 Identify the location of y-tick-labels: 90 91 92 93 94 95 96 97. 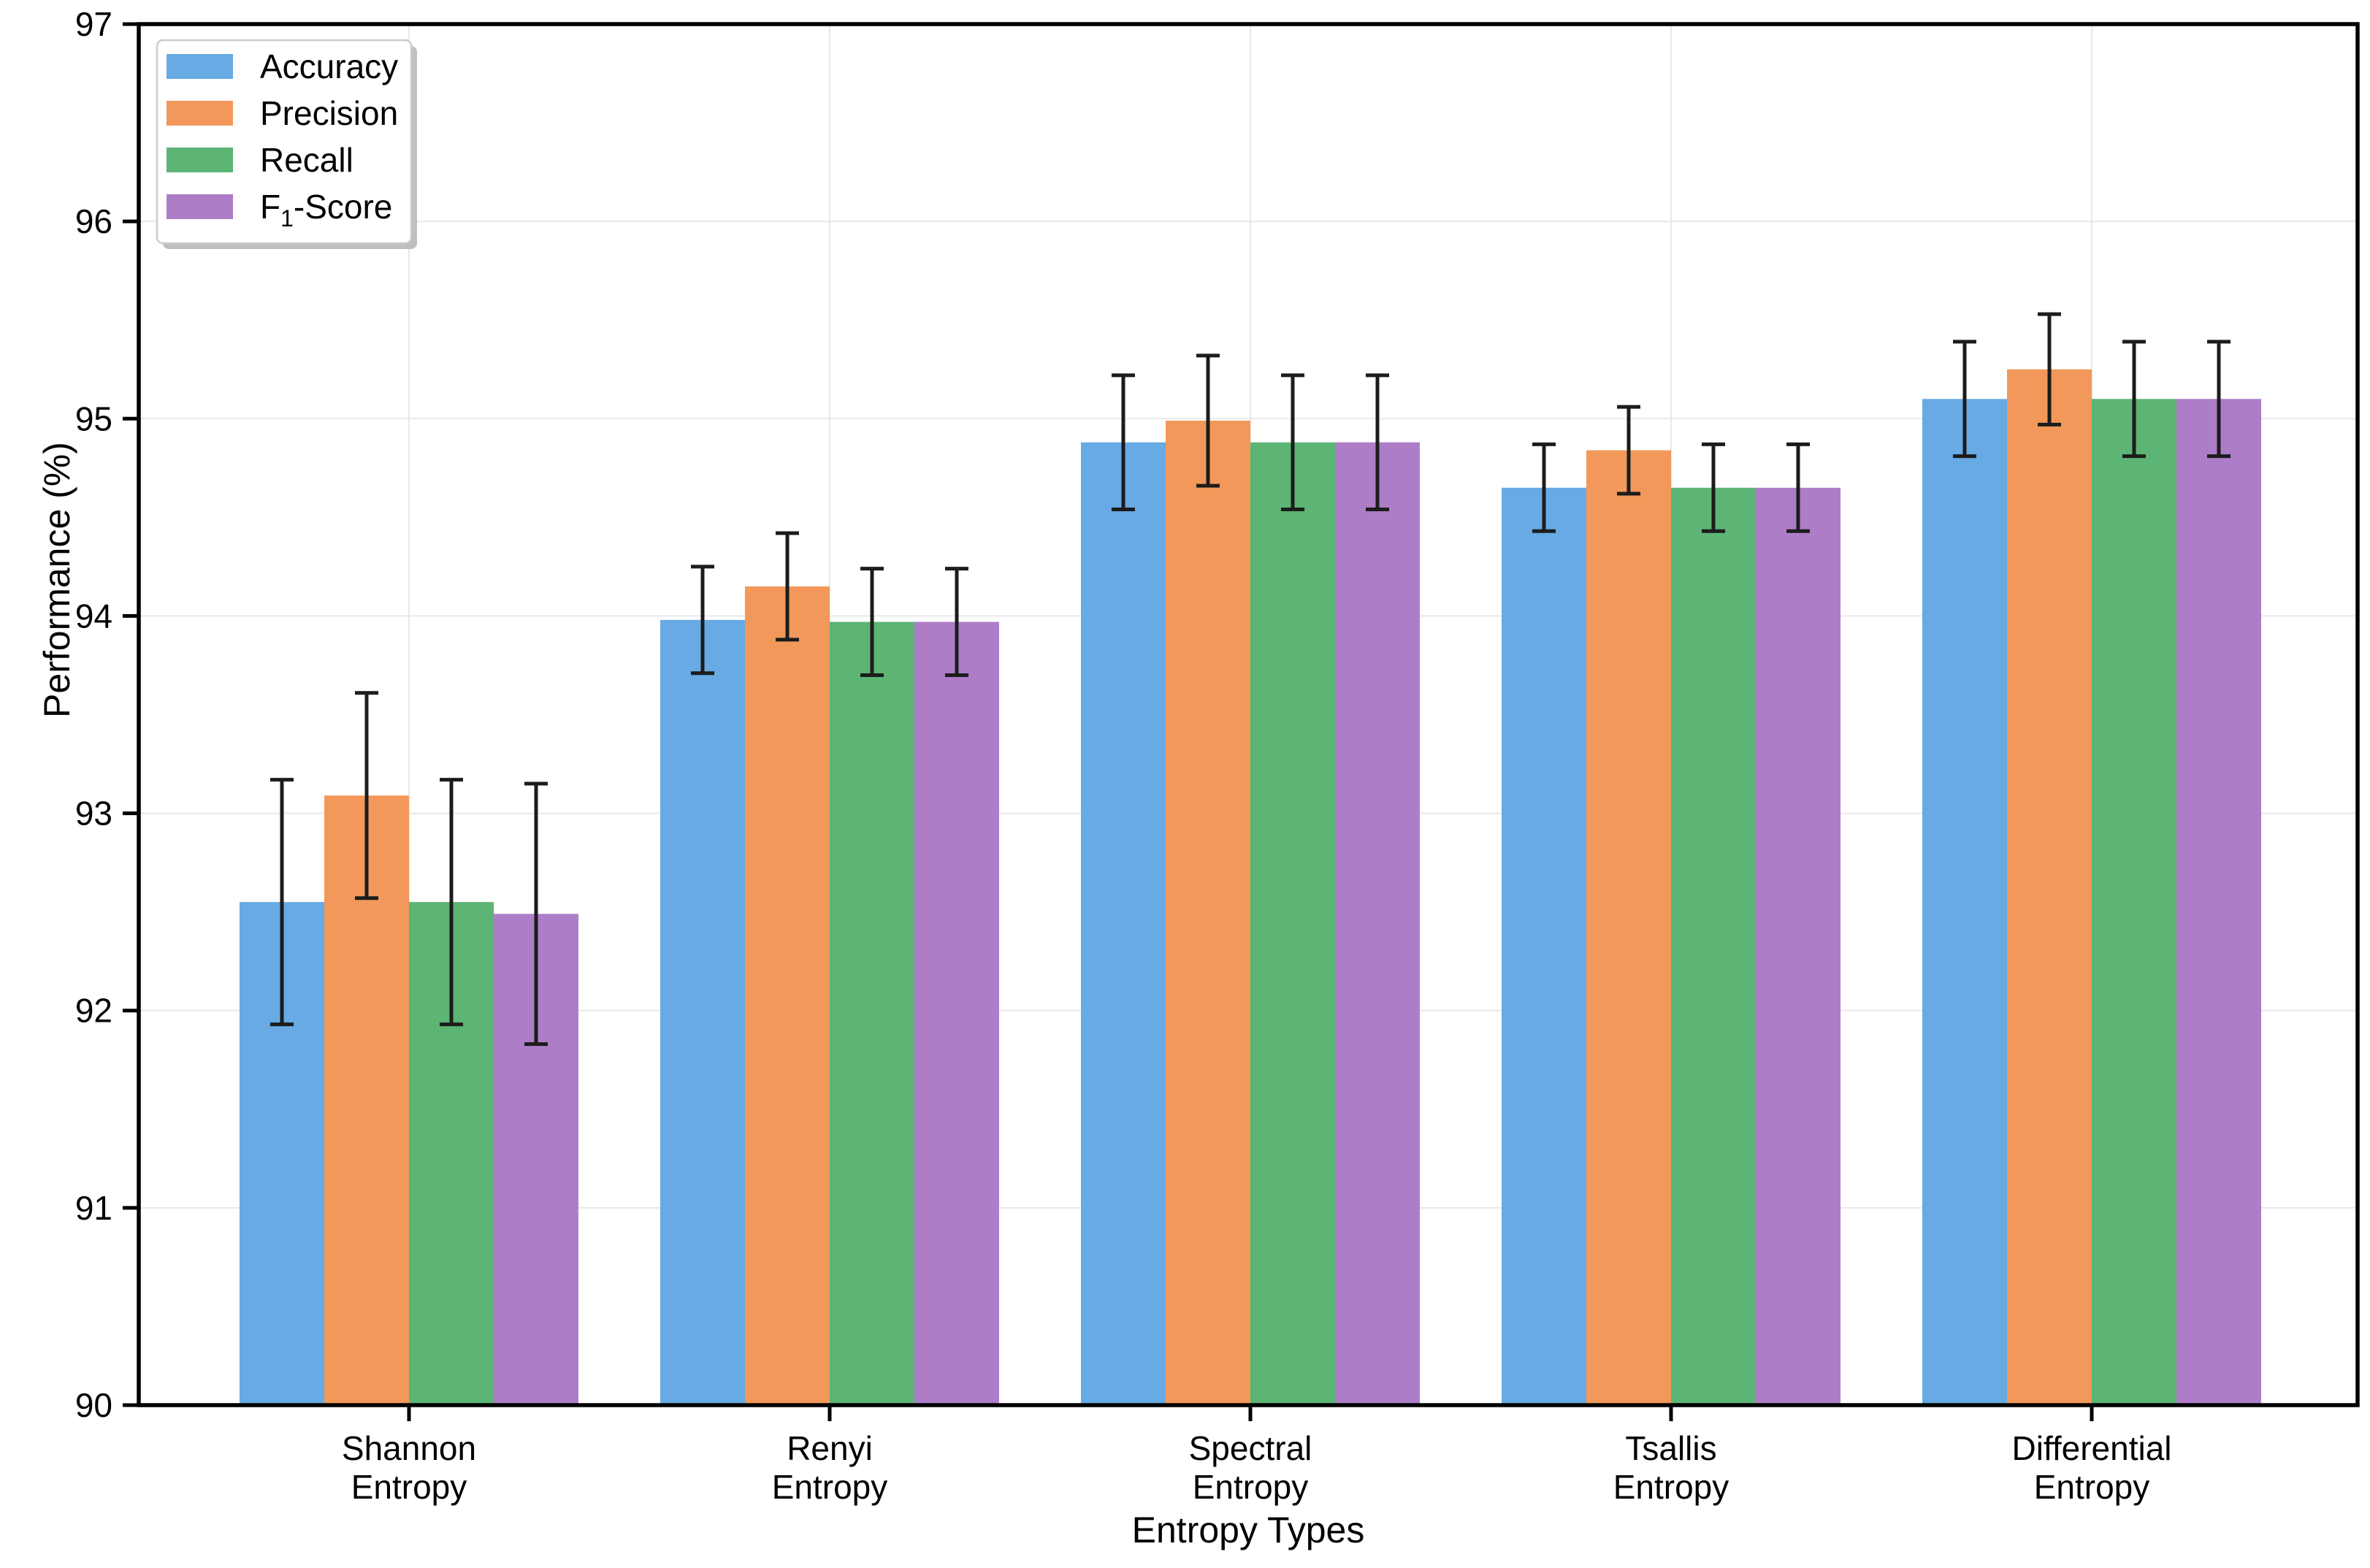
(93, 714).